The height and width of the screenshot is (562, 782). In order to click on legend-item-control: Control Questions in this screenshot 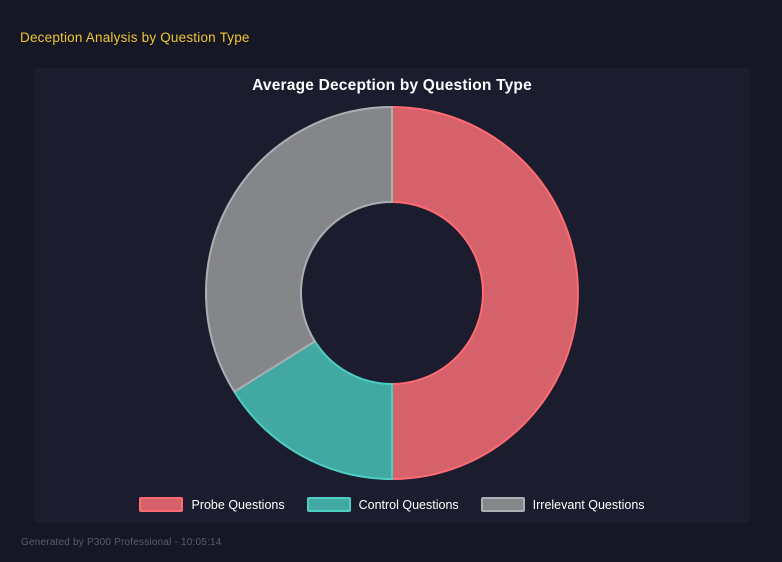, I will do `click(382, 504)`.